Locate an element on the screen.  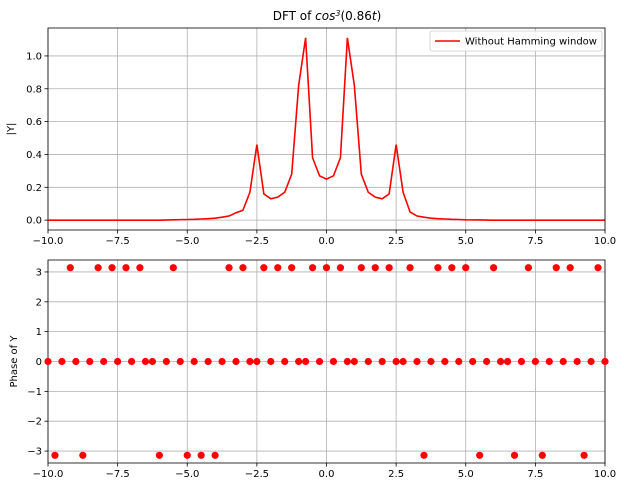
top-xtick-label: 10.0 is located at coordinates (605, 241).